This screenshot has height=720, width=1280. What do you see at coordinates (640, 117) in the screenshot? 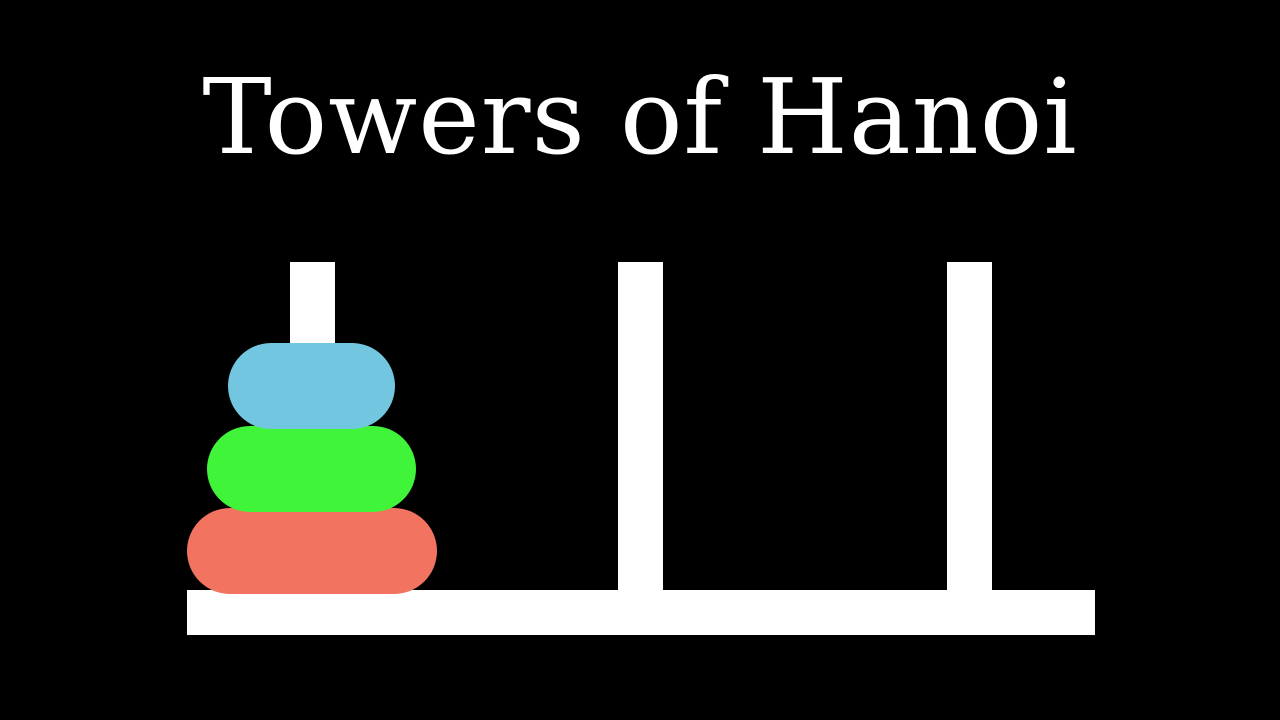
I see `page-title: Towers of Hanoi` at bounding box center [640, 117].